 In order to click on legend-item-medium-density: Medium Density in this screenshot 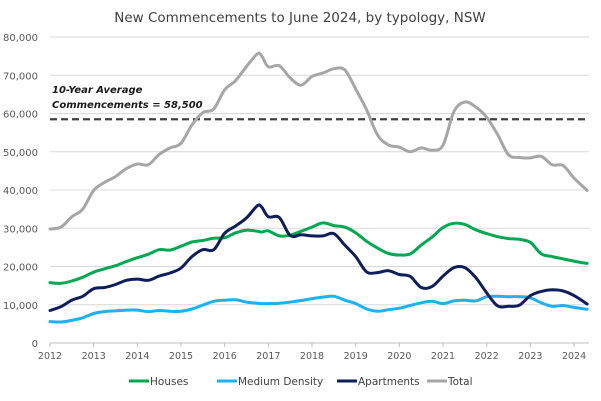, I will do `click(270, 382)`.